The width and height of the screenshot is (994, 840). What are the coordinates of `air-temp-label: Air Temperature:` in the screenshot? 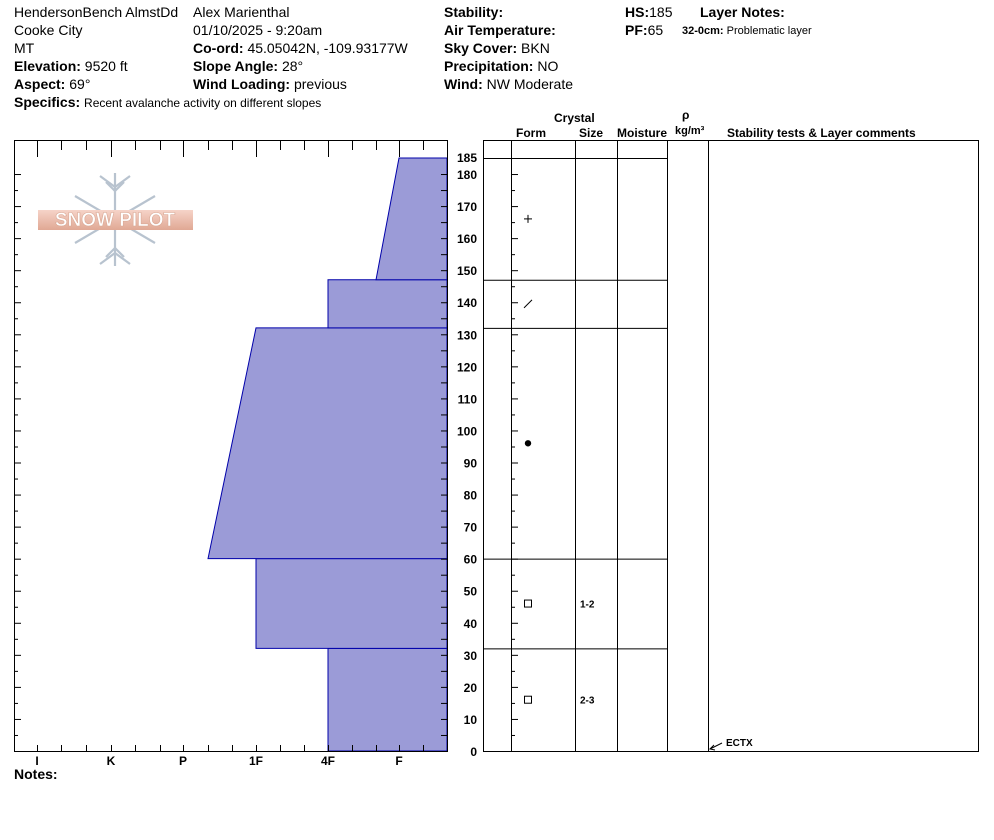 It's located at (500, 30).